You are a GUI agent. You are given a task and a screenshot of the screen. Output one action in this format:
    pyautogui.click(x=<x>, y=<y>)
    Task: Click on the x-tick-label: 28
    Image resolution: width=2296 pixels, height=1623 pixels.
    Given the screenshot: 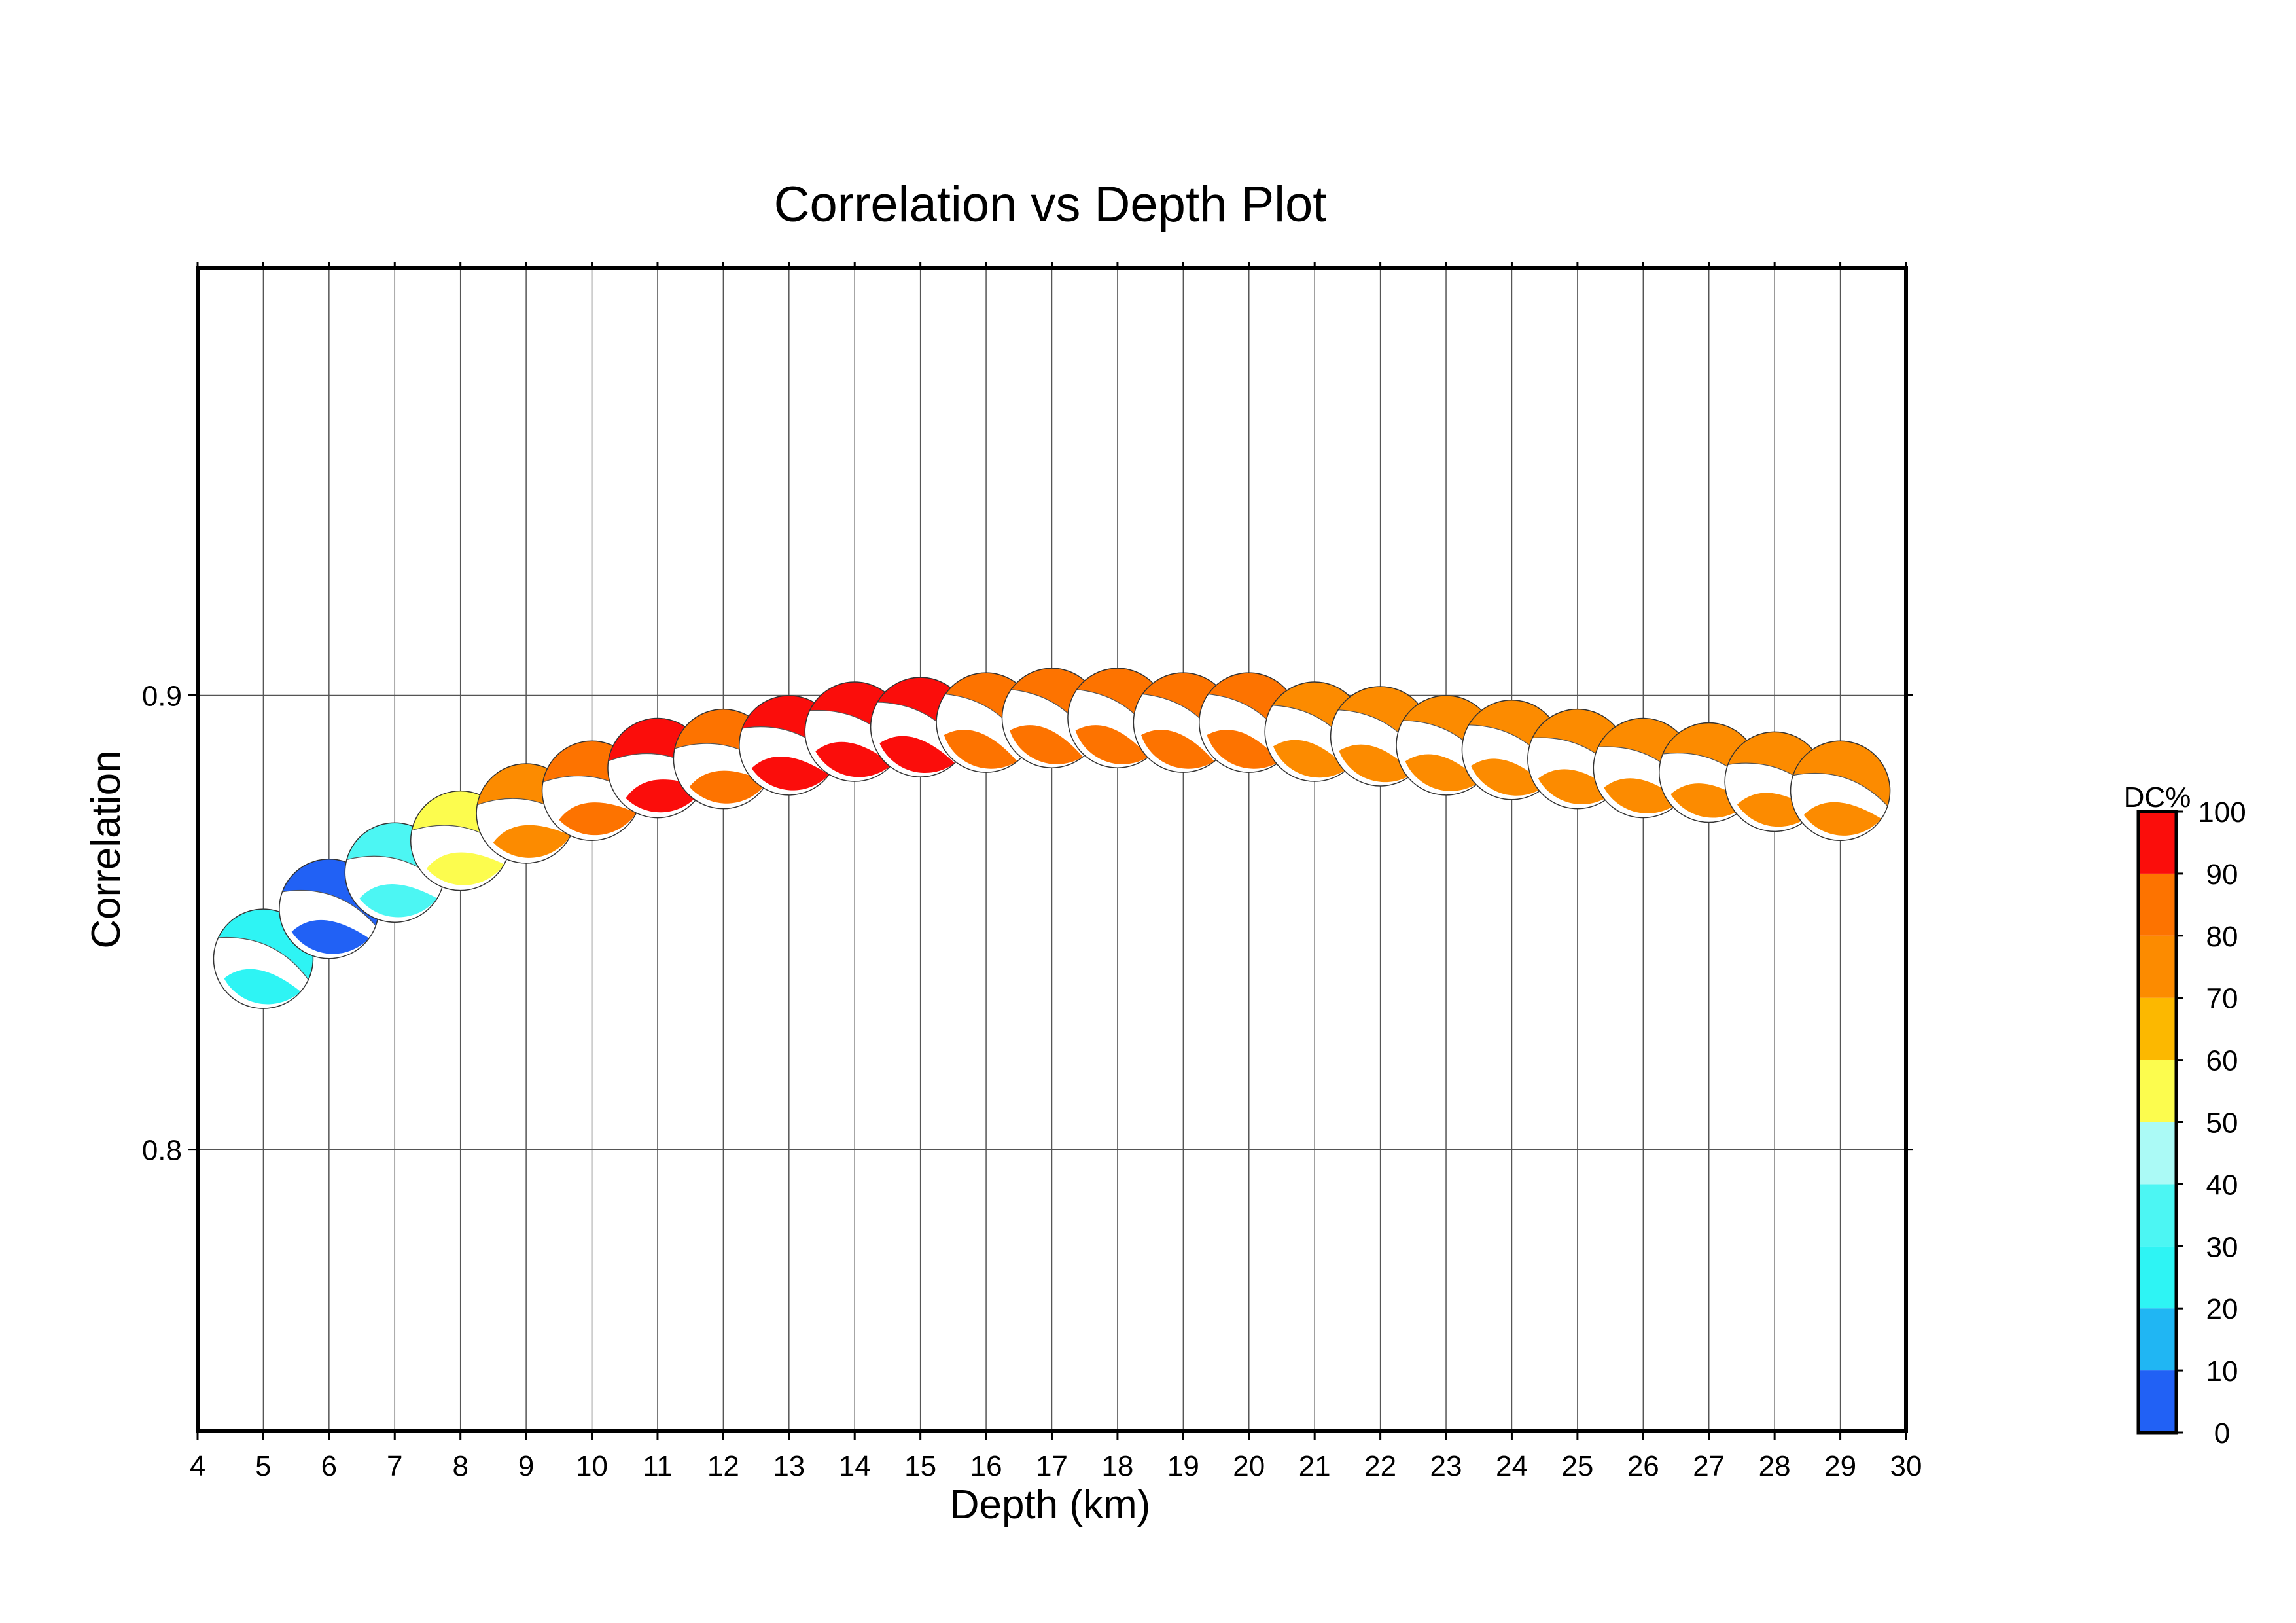 What is the action you would take?
    pyautogui.click(x=1775, y=1466)
    